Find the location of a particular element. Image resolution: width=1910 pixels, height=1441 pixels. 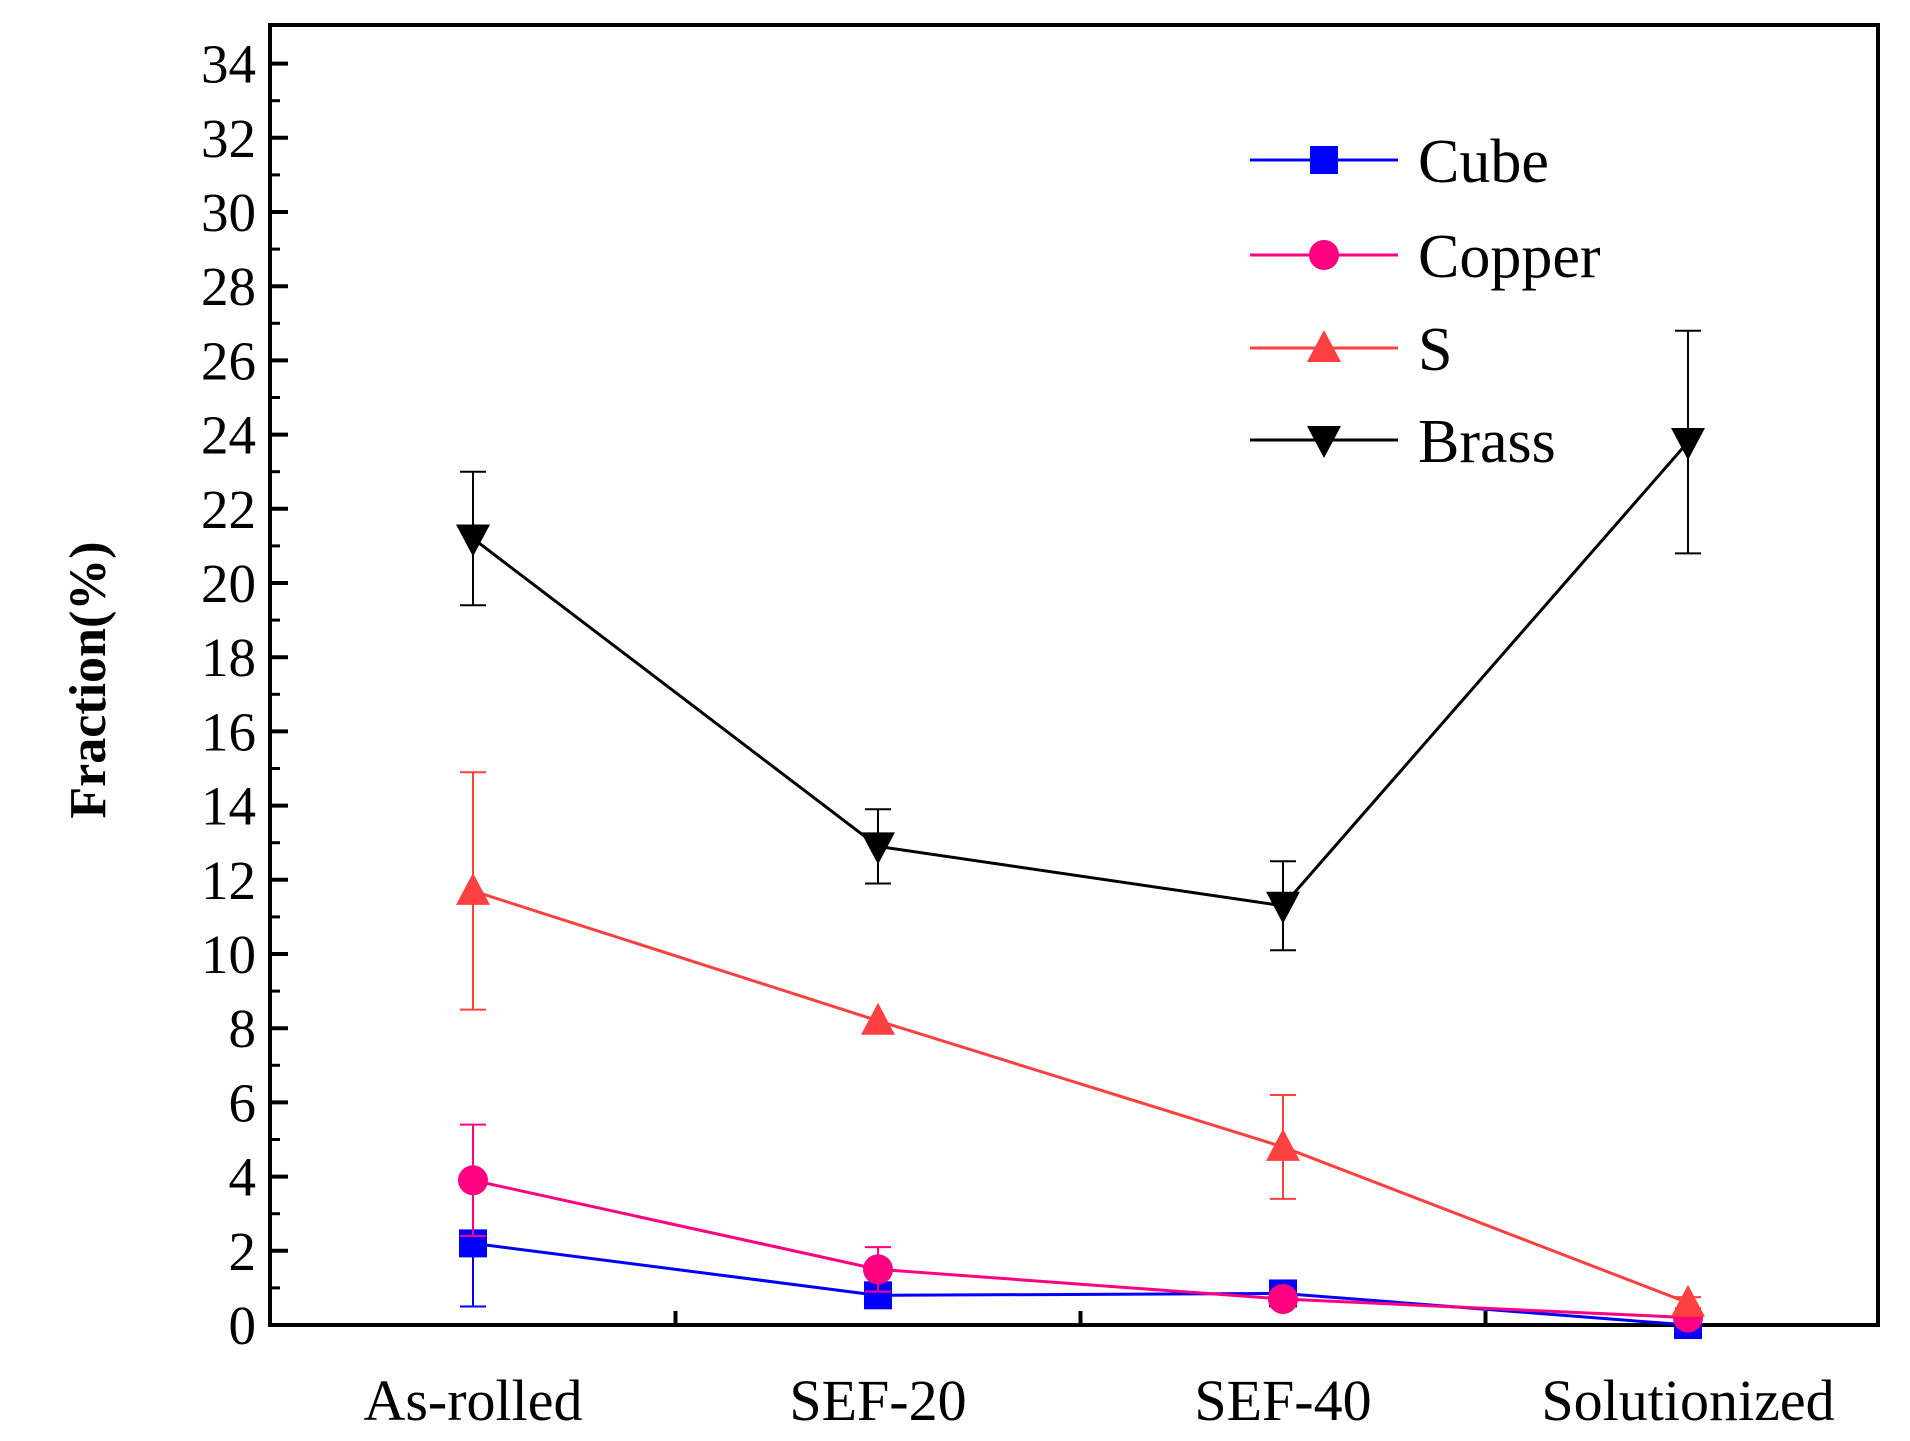

legend-item-s: S is located at coordinates (1351, 350).